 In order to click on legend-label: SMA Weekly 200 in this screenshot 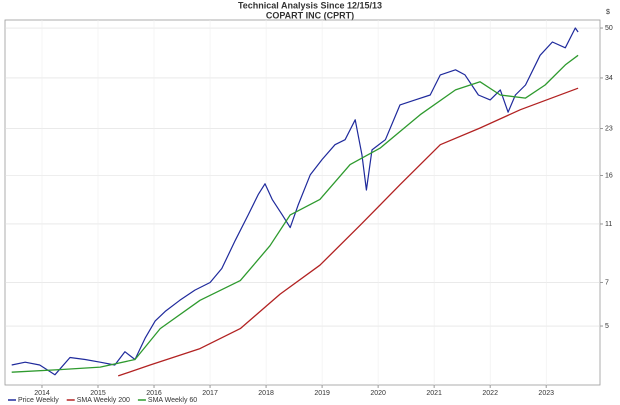, I will do `click(103, 400)`.